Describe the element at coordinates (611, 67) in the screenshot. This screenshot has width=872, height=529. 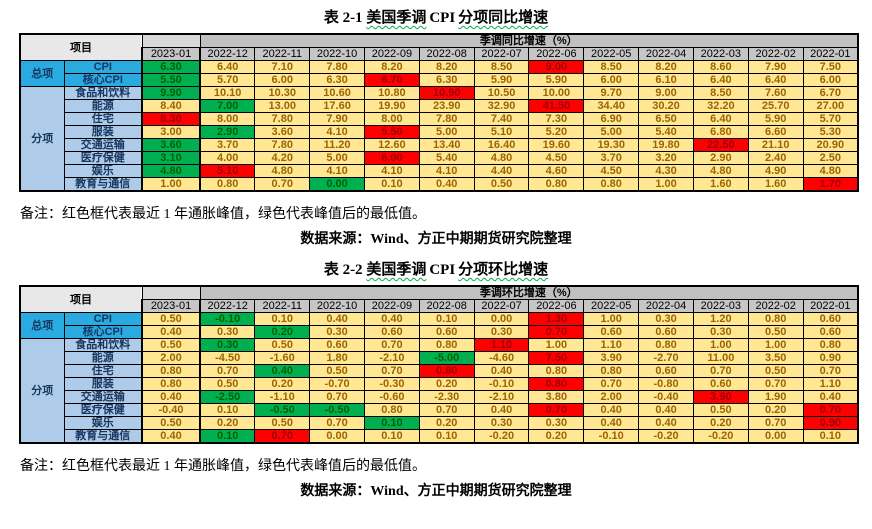
I see `value-cell: 8.50` at that location.